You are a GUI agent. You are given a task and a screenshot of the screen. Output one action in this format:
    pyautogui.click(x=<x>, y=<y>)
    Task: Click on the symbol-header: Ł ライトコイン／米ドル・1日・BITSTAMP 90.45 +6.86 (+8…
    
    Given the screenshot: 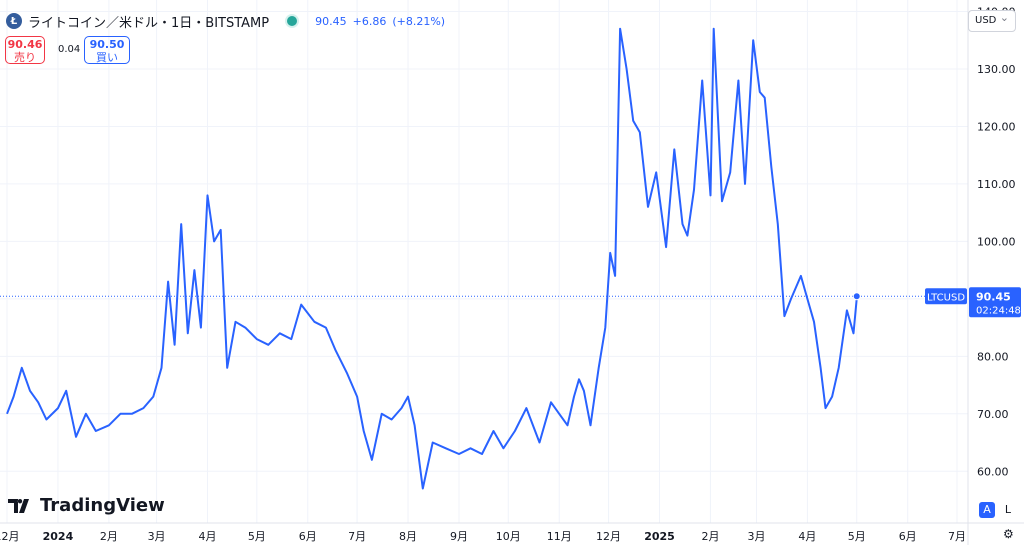 What is the action you would take?
    pyautogui.click(x=225, y=21)
    